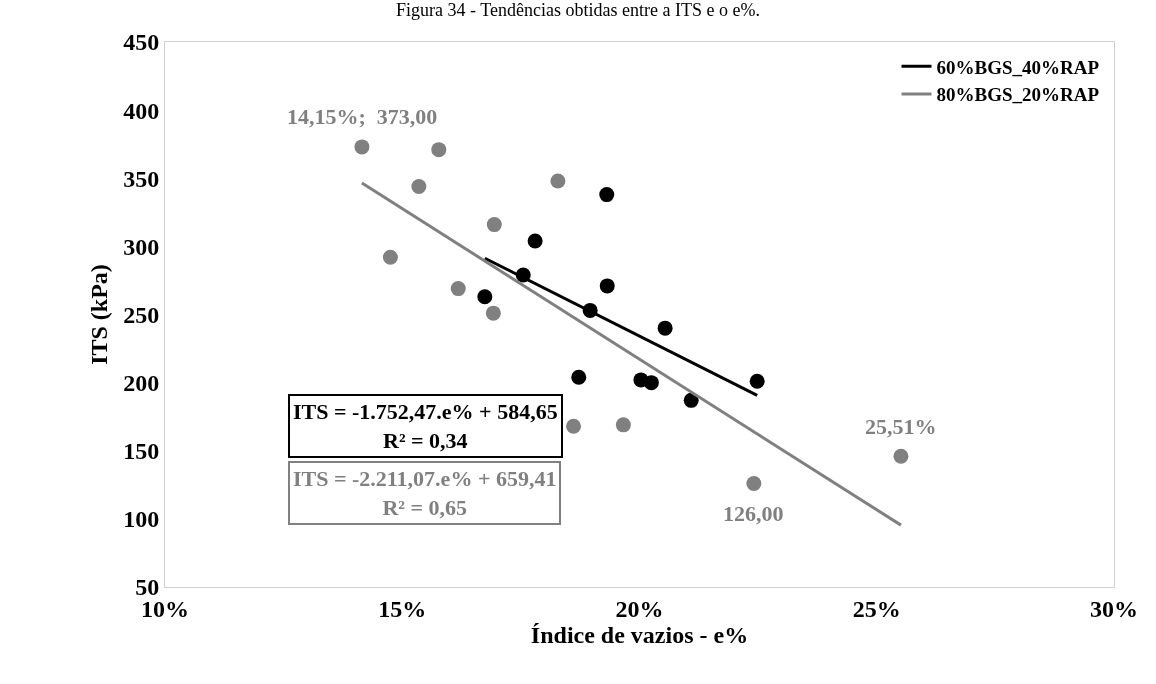 The image size is (1156, 684). I want to click on y-tick-label: 250, so click(141, 314).